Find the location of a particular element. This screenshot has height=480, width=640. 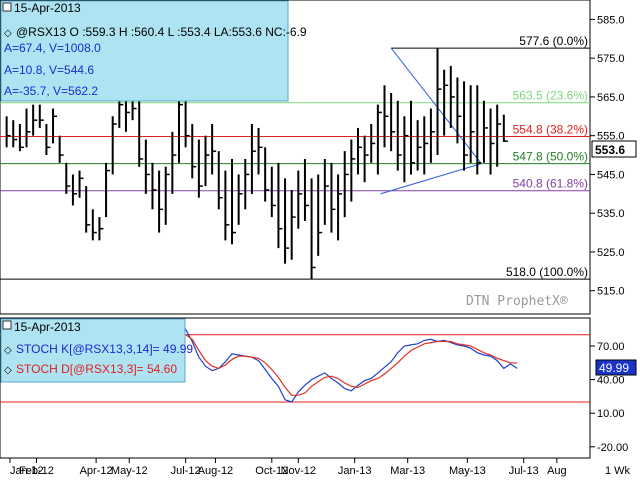

info-line-2: A=10.8, V=544.6 is located at coordinates (49, 70).